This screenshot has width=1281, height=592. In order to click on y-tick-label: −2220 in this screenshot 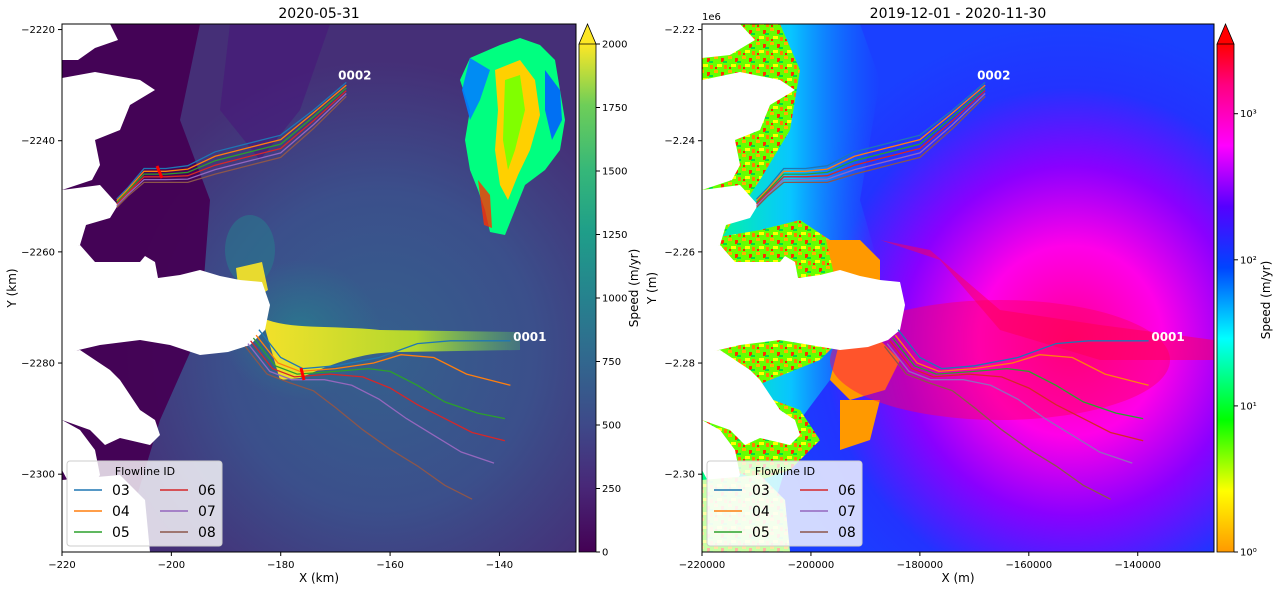, I will do `click(38, 30)`.